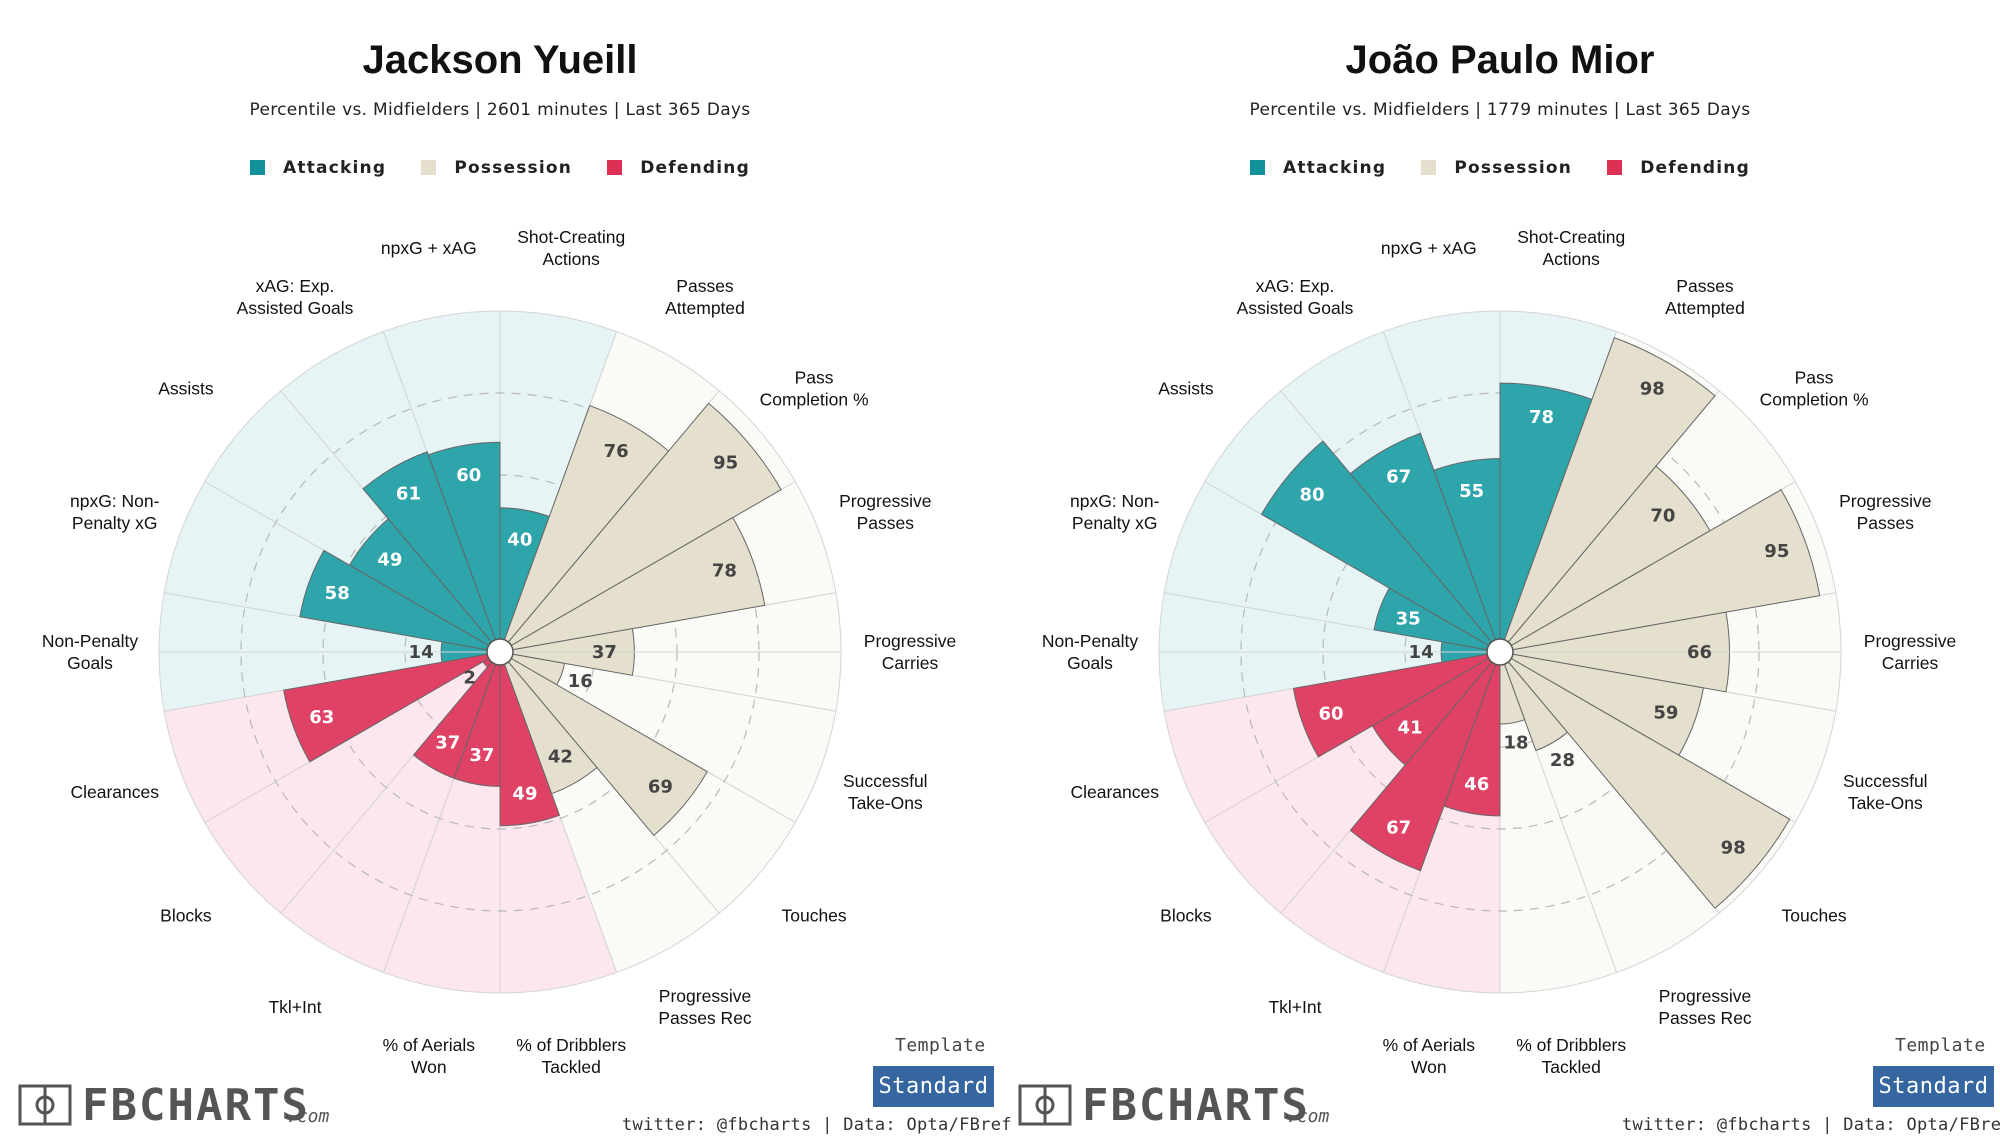 This screenshot has height=1143, width=2000. What do you see at coordinates (814, 377) in the screenshot?
I see `category-label-line: Pass` at bounding box center [814, 377].